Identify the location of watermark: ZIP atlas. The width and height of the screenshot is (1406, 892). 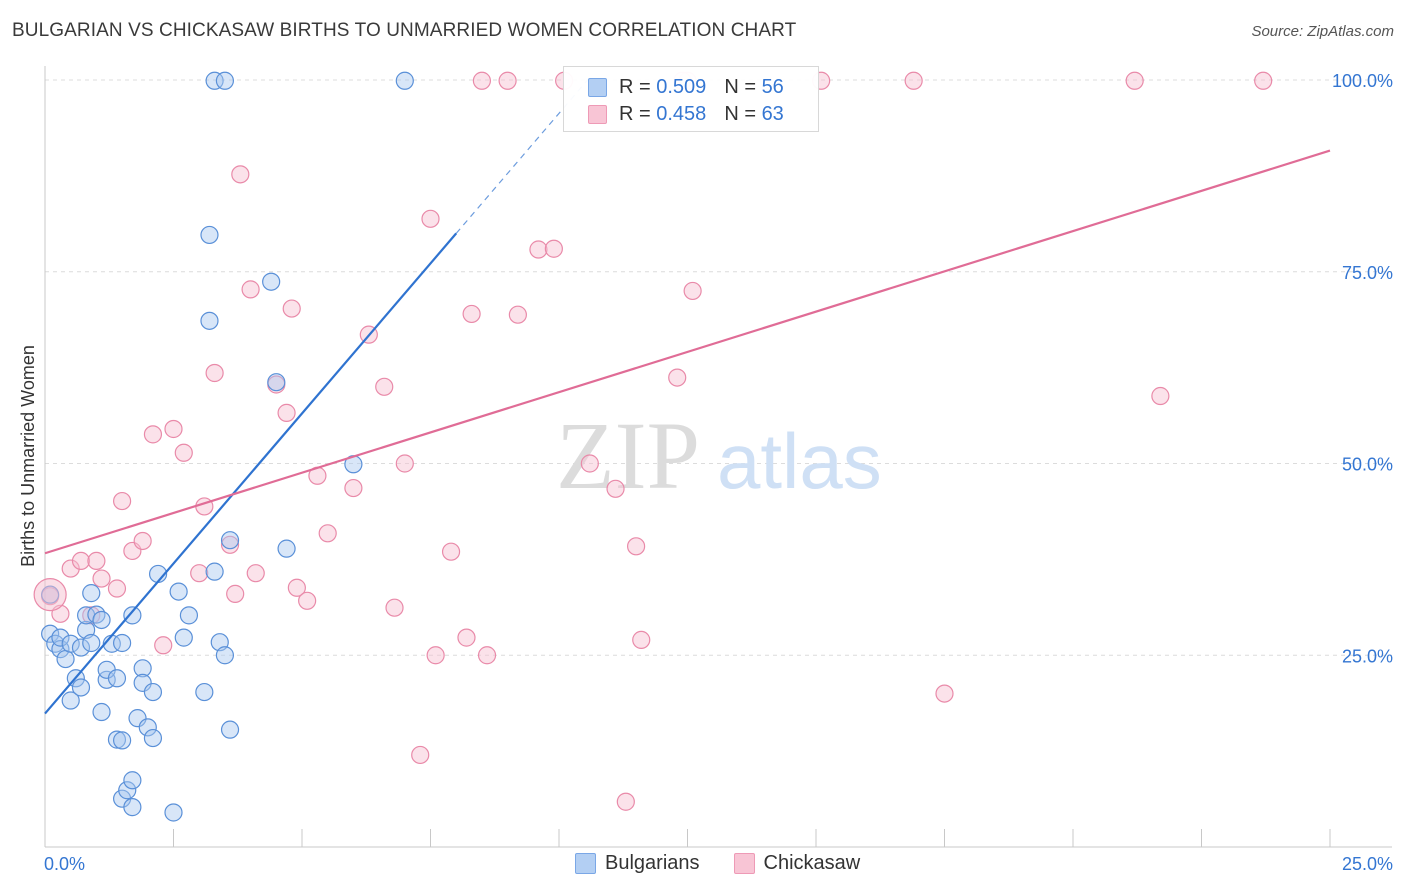
(719, 455).